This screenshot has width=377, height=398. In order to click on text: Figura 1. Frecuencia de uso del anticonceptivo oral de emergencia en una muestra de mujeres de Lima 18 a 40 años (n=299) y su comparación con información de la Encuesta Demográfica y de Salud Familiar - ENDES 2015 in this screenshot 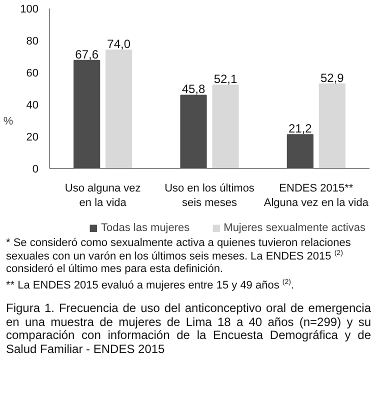, I will do `click(188, 329)`.